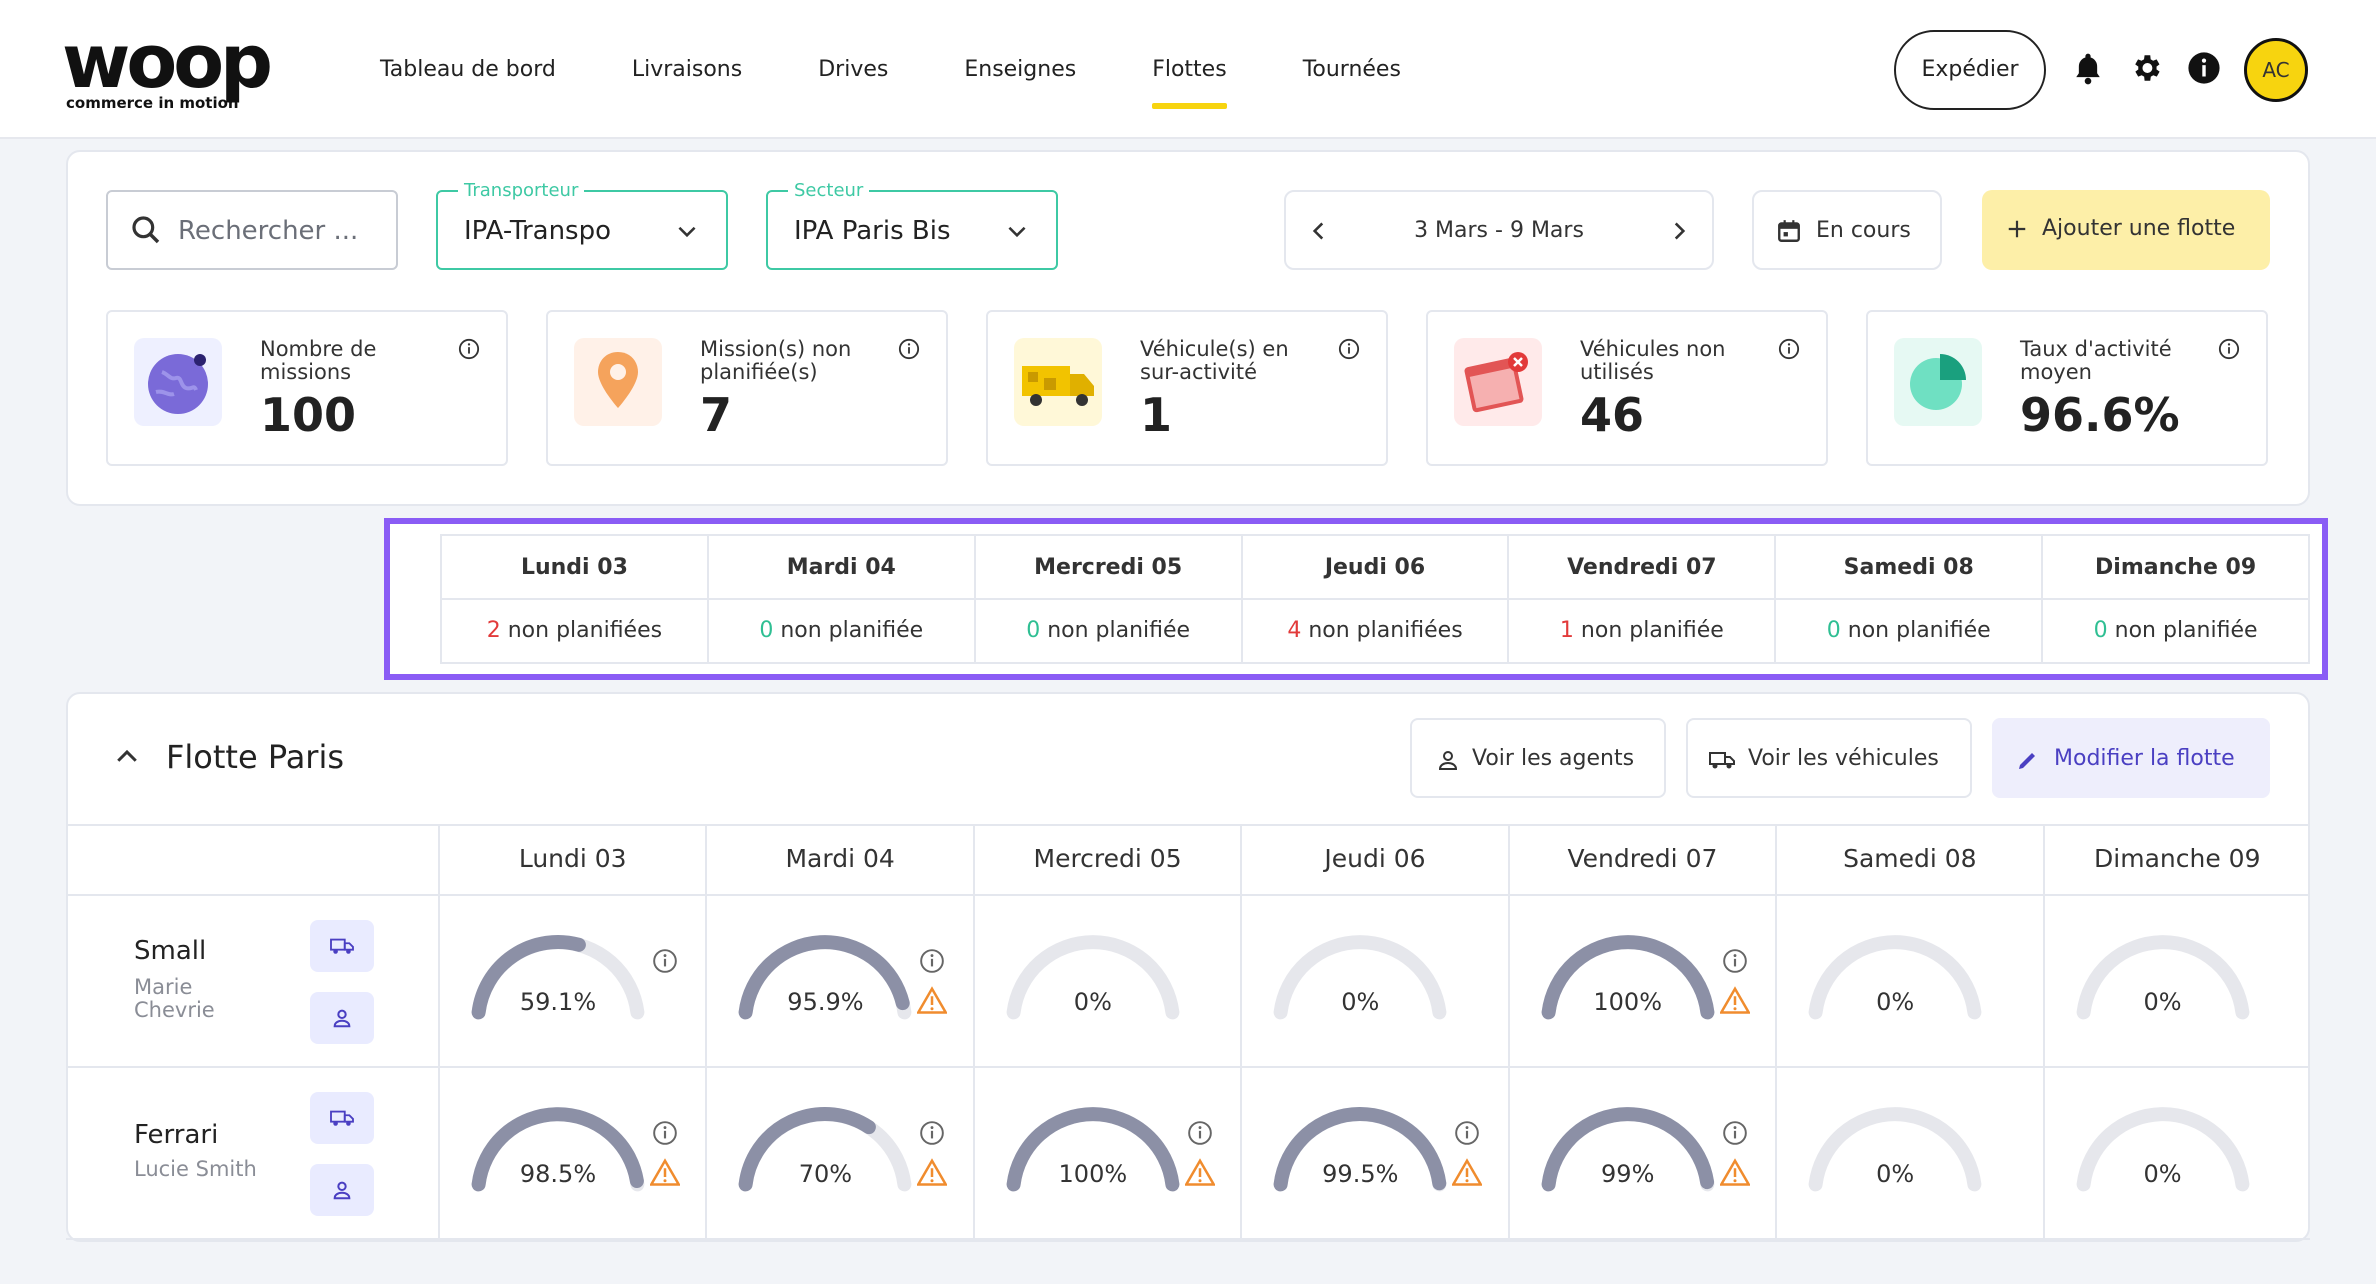  I want to click on fleet-day-cell: 70%, so click(838, 1153).